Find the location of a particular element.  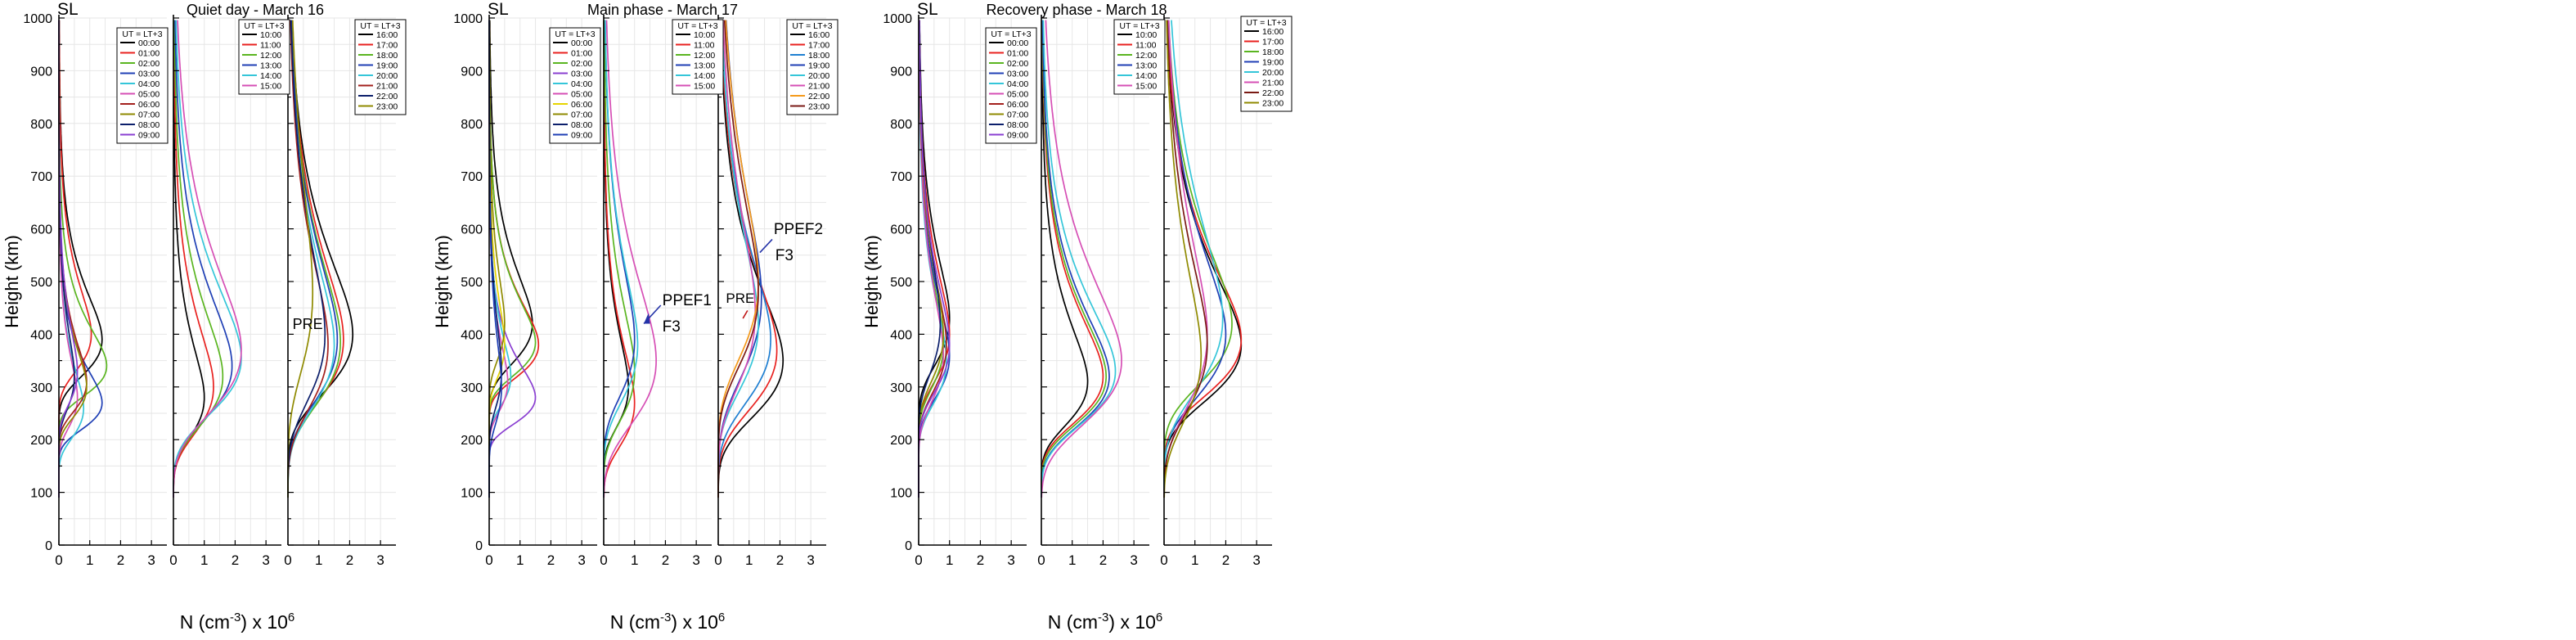

annotation-arrow is located at coordinates (745, 314).